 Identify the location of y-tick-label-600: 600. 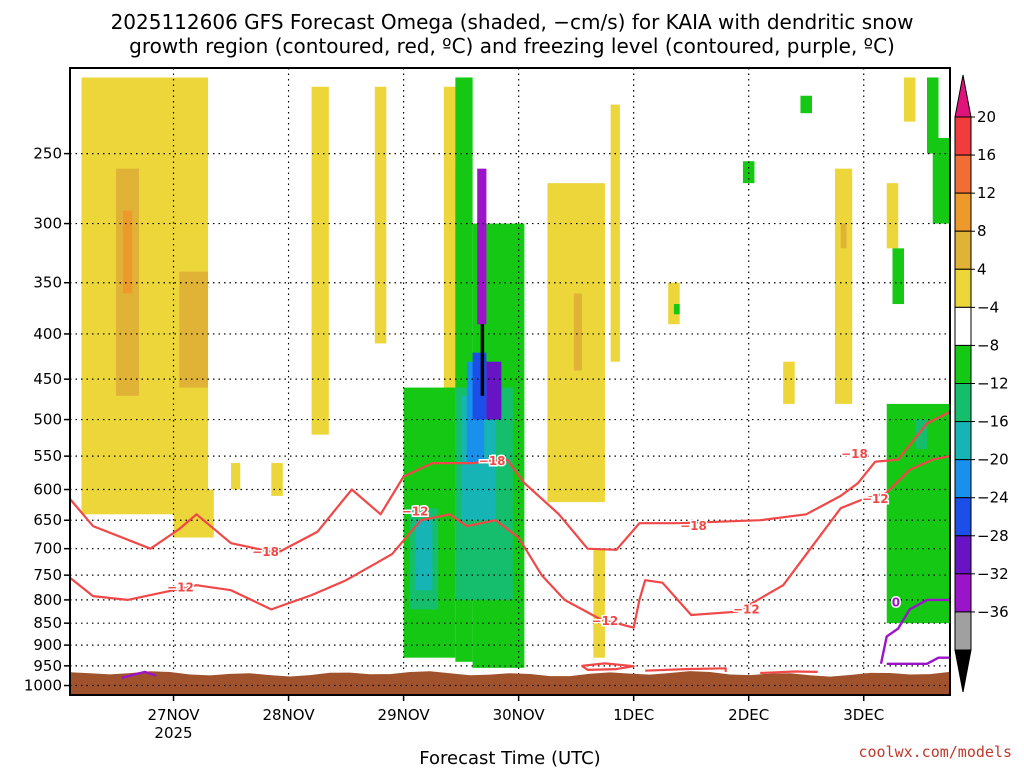
(47, 490).